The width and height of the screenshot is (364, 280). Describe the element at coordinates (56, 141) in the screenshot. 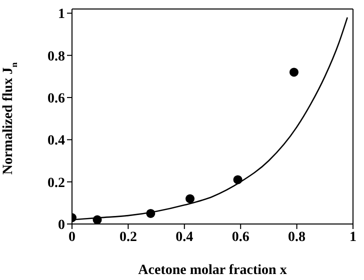

I see `y-tick-label: 0.4` at that location.